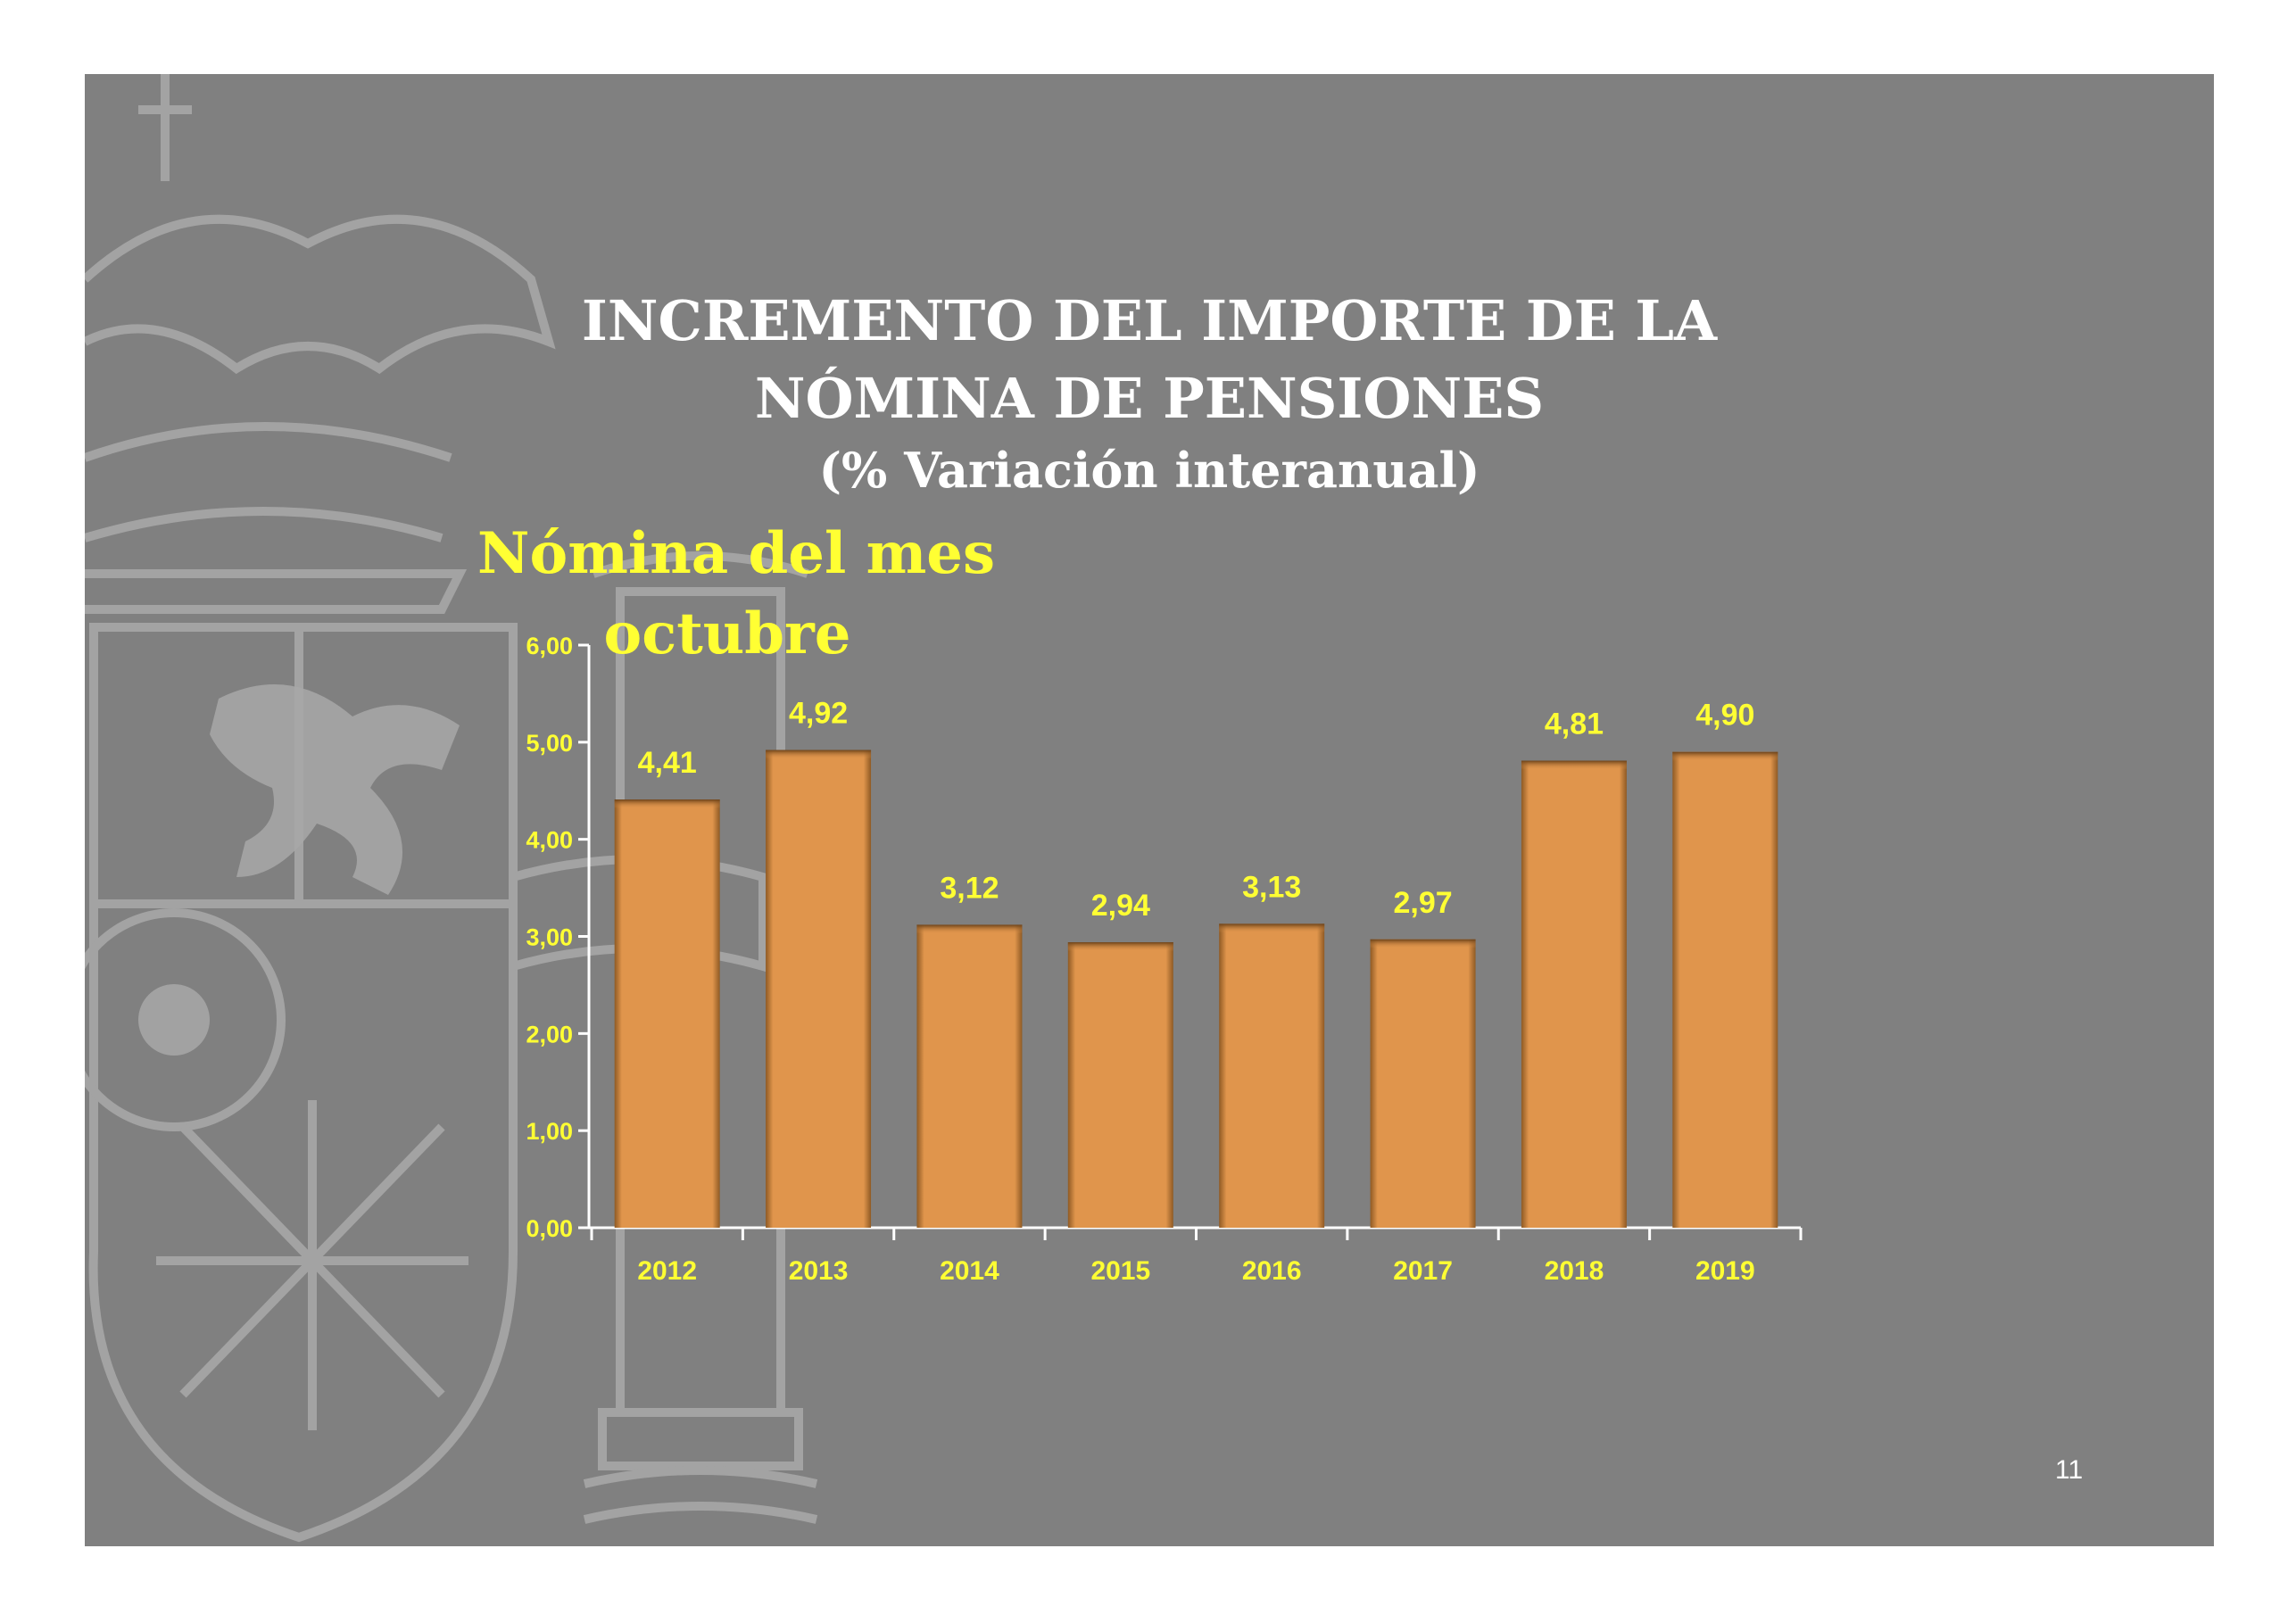 This screenshot has width=2296, height=1623. What do you see at coordinates (1725, 1271) in the screenshot?
I see `x-tick-label: 2019` at bounding box center [1725, 1271].